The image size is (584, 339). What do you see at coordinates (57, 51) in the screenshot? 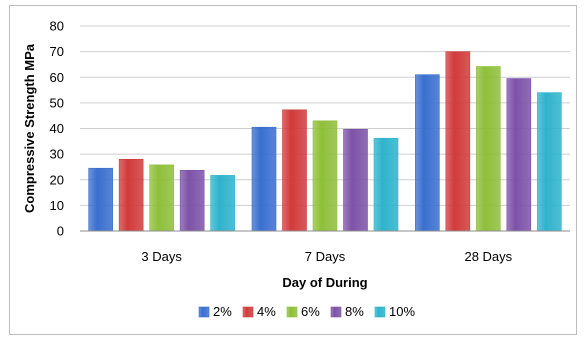
I see `y-tick-label: 70` at bounding box center [57, 51].